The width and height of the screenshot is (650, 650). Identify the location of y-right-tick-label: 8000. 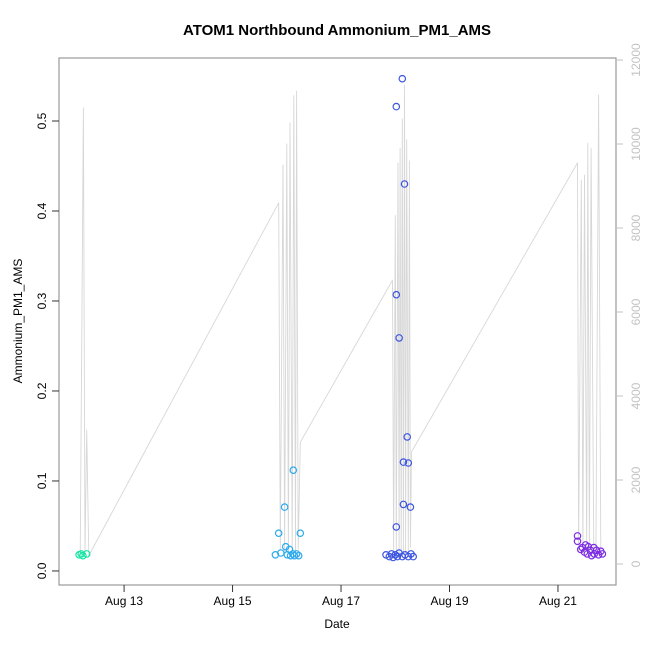
(636, 227).